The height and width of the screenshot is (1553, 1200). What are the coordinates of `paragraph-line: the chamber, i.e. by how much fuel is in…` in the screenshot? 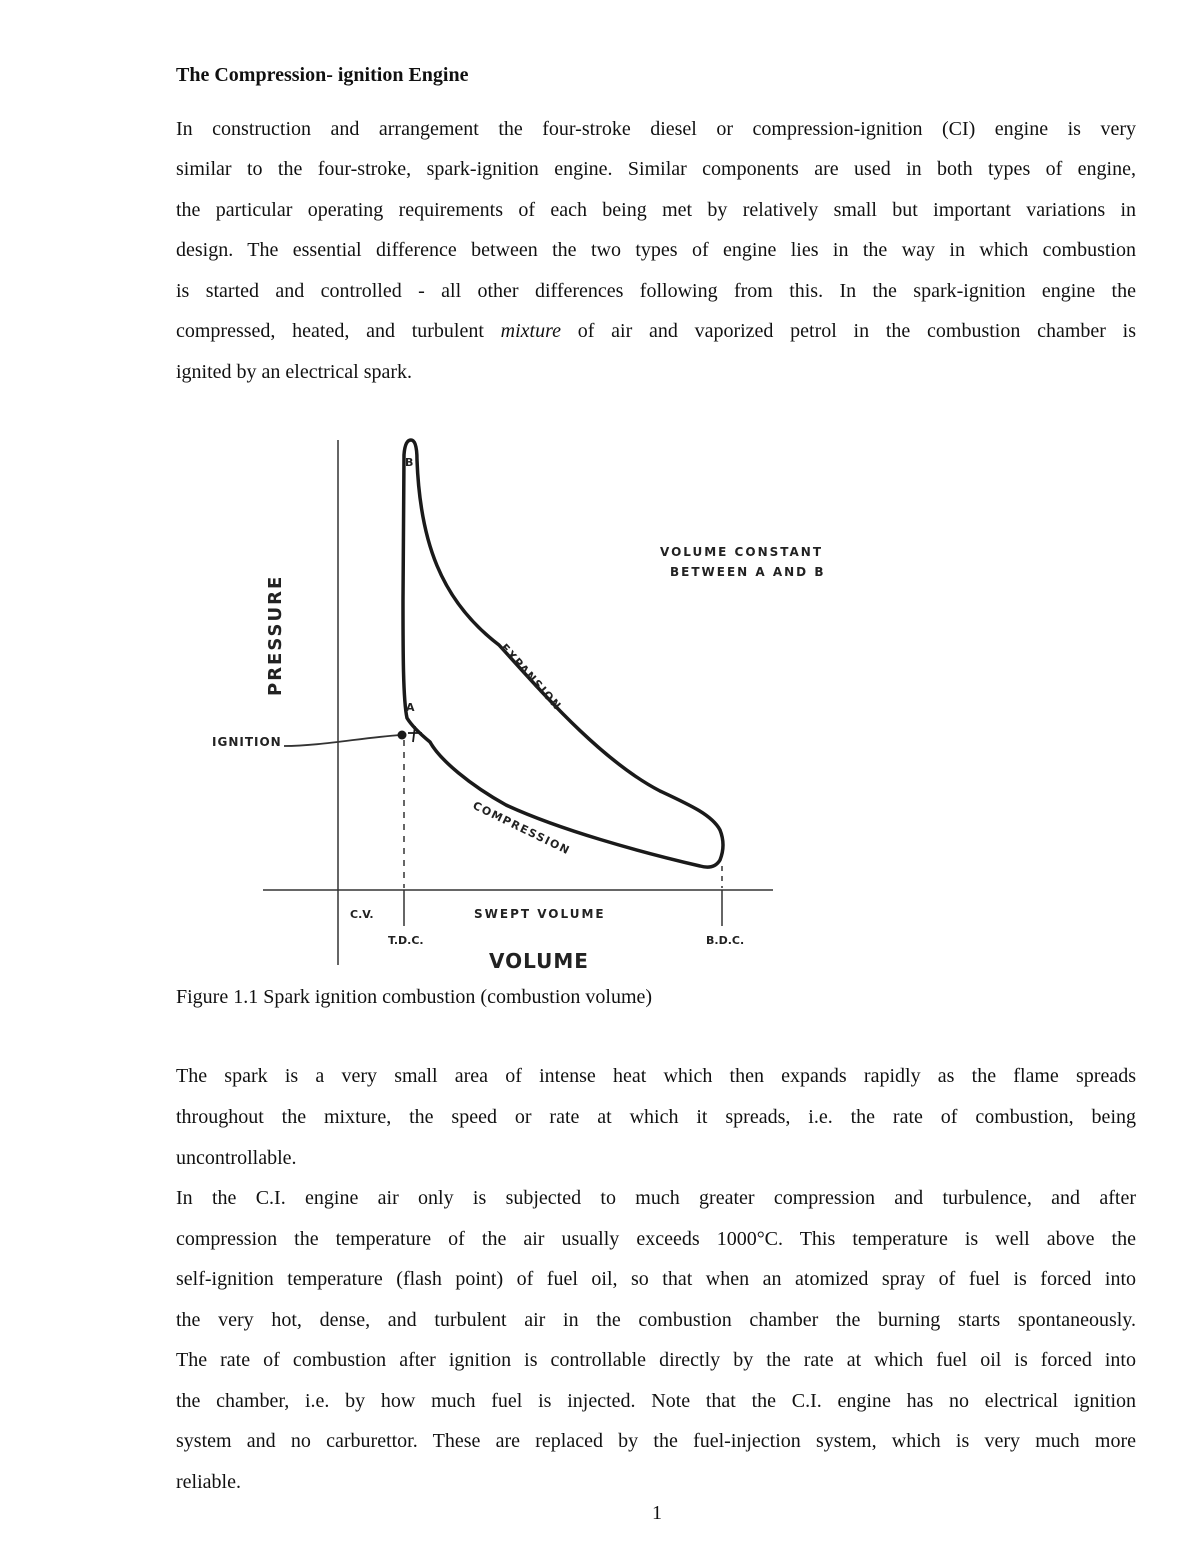 It's located at (656, 1401).